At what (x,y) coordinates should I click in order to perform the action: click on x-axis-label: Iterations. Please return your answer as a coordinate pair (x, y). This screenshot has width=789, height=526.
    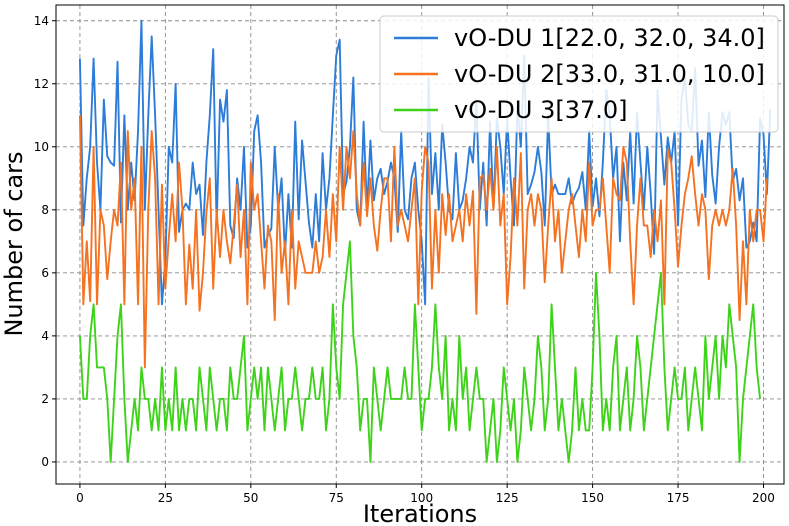
    Looking at the image, I should click on (420, 513).